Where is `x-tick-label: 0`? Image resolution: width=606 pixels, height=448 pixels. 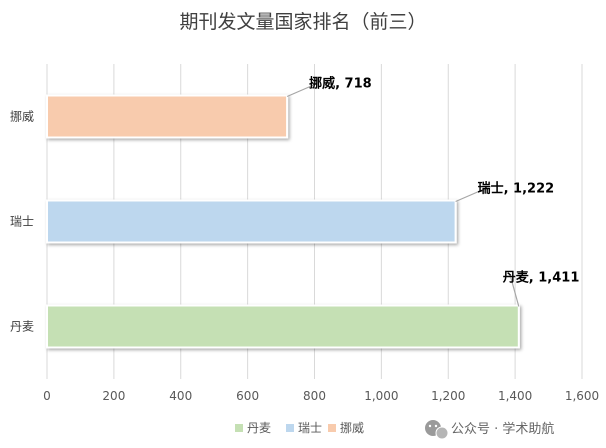 x-tick-label: 0 is located at coordinates (47, 396).